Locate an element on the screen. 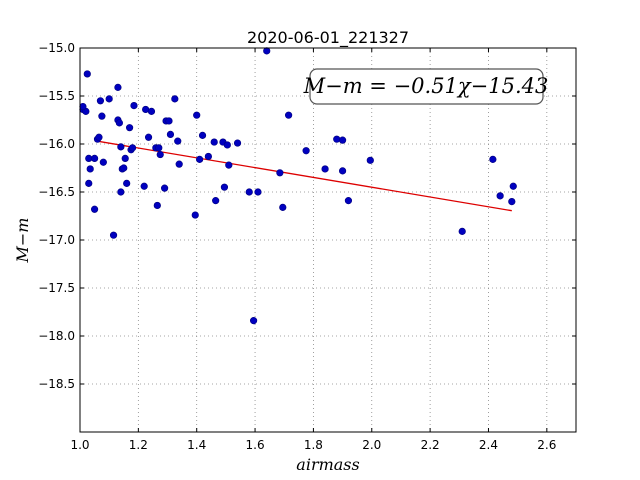  x-axis-label: airmass is located at coordinates (327, 464).